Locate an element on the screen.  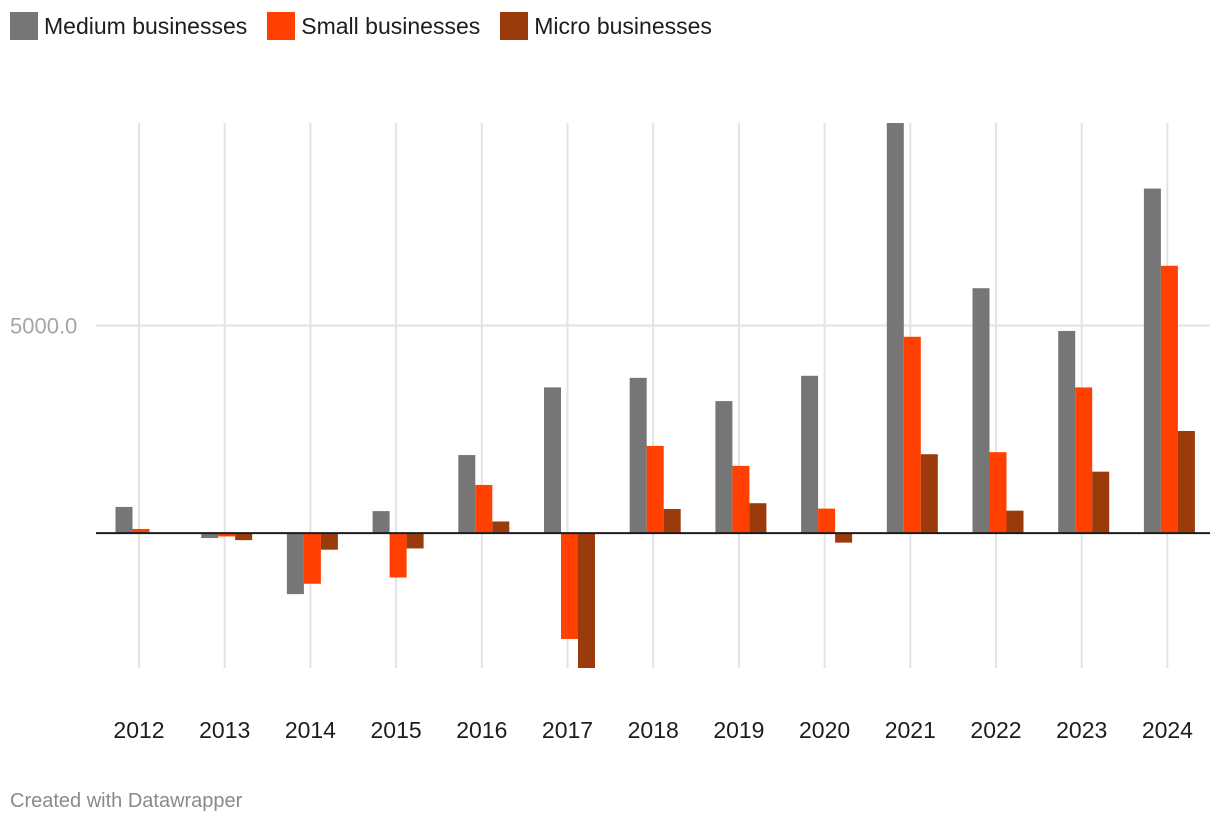
bar-medium-businesses-2024 is located at coordinates (1152, 361).